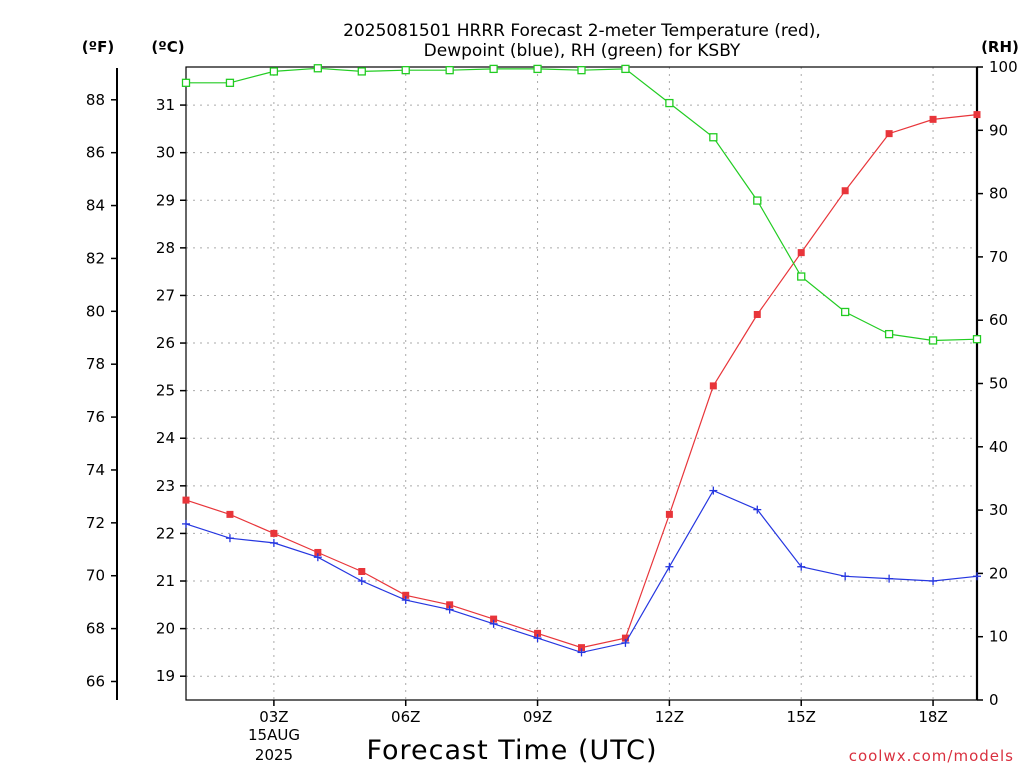 The height and width of the screenshot is (768, 1024). Describe the element at coordinates (95, 681) in the screenshot. I see `fahrenheit-tick-label: 66` at that location.